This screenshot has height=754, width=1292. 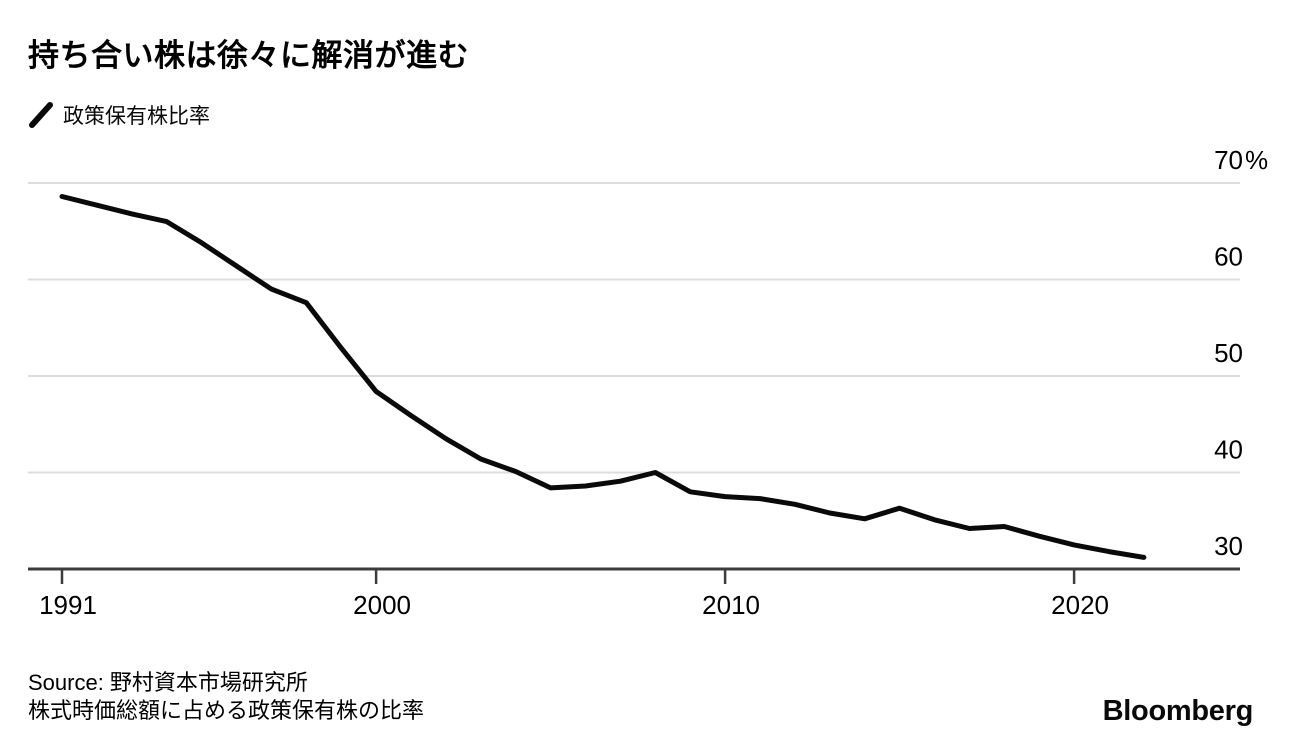 What do you see at coordinates (1228, 546) in the screenshot?
I see `y-axis-label: 30` at bounding box center [1228, 546].